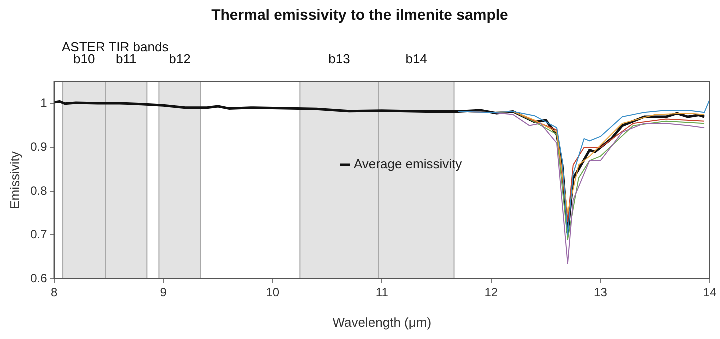 Image resolution: width=720 pixels, height=339 pixels. I want to click on band-label: b13, so click(339, 59).